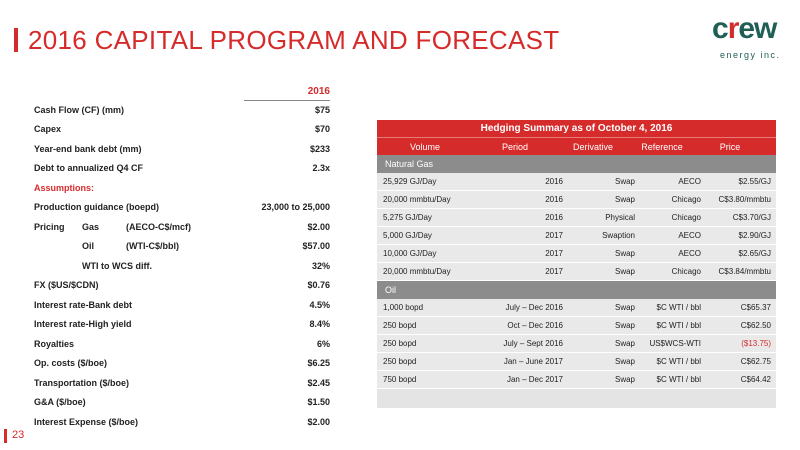  Describe the element at coordinates (744, 199) in the screenshot. I see `cell-price: C$3.80/mmbtu` at that location.